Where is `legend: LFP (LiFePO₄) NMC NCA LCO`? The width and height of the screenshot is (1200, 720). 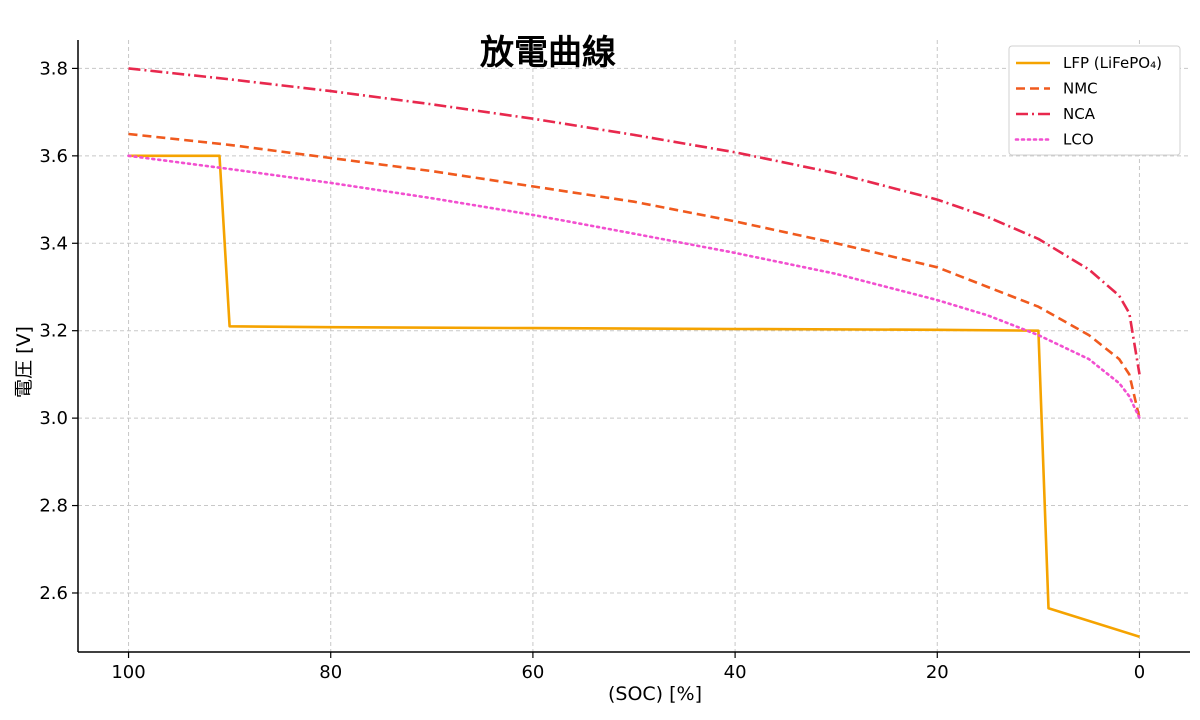
legend: LFP (LiFePO₄) NMC NCA LCO is located at coordinates (1094, 100).